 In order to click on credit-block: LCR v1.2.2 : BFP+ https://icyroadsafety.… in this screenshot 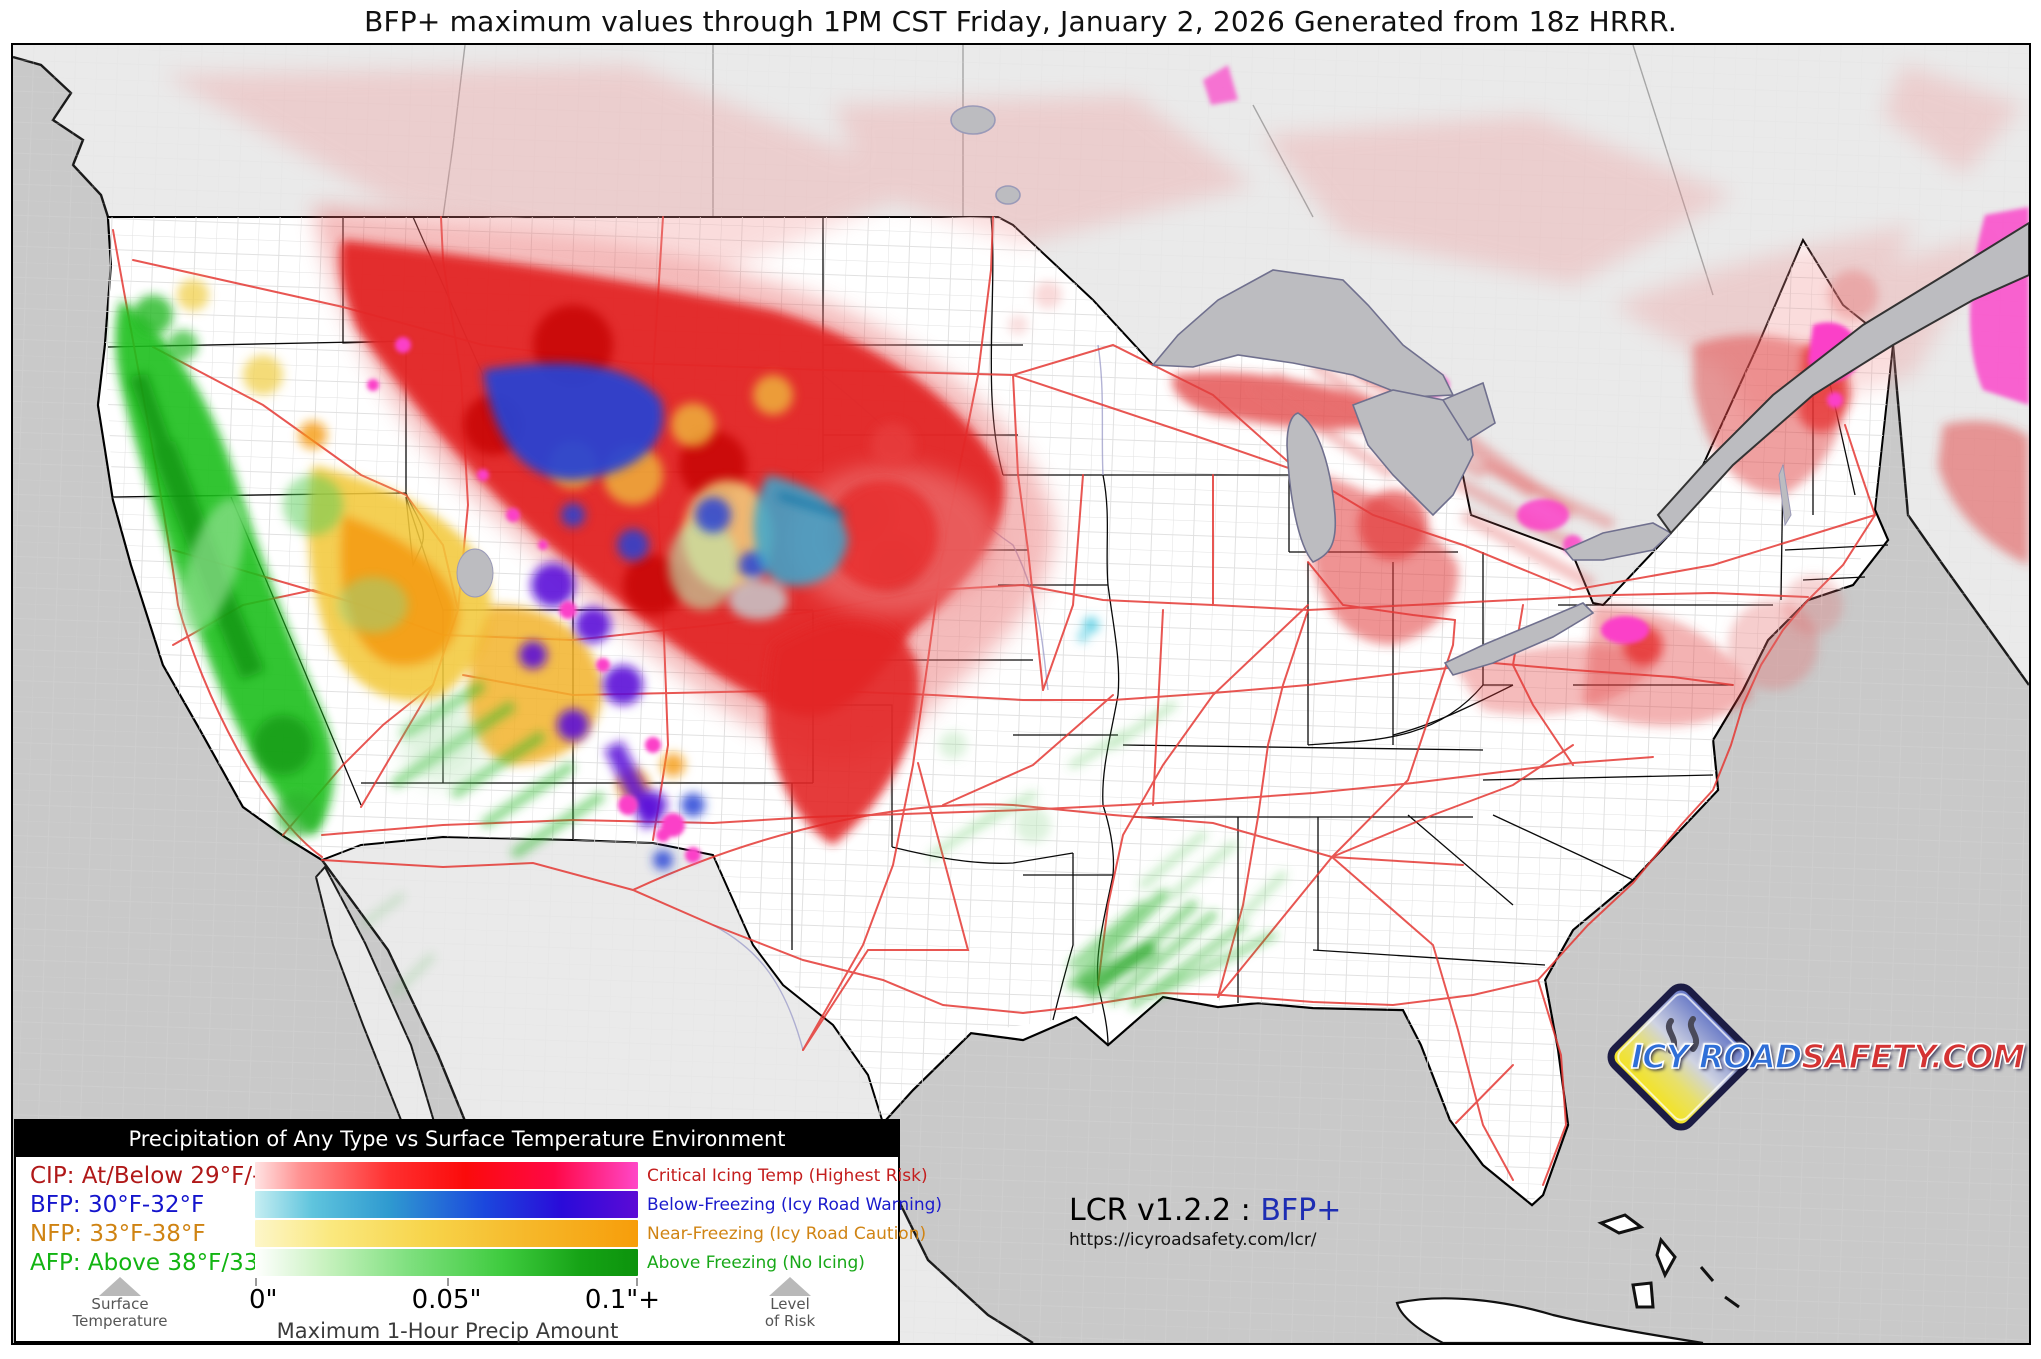, I will do `click(1205, 1221)`.